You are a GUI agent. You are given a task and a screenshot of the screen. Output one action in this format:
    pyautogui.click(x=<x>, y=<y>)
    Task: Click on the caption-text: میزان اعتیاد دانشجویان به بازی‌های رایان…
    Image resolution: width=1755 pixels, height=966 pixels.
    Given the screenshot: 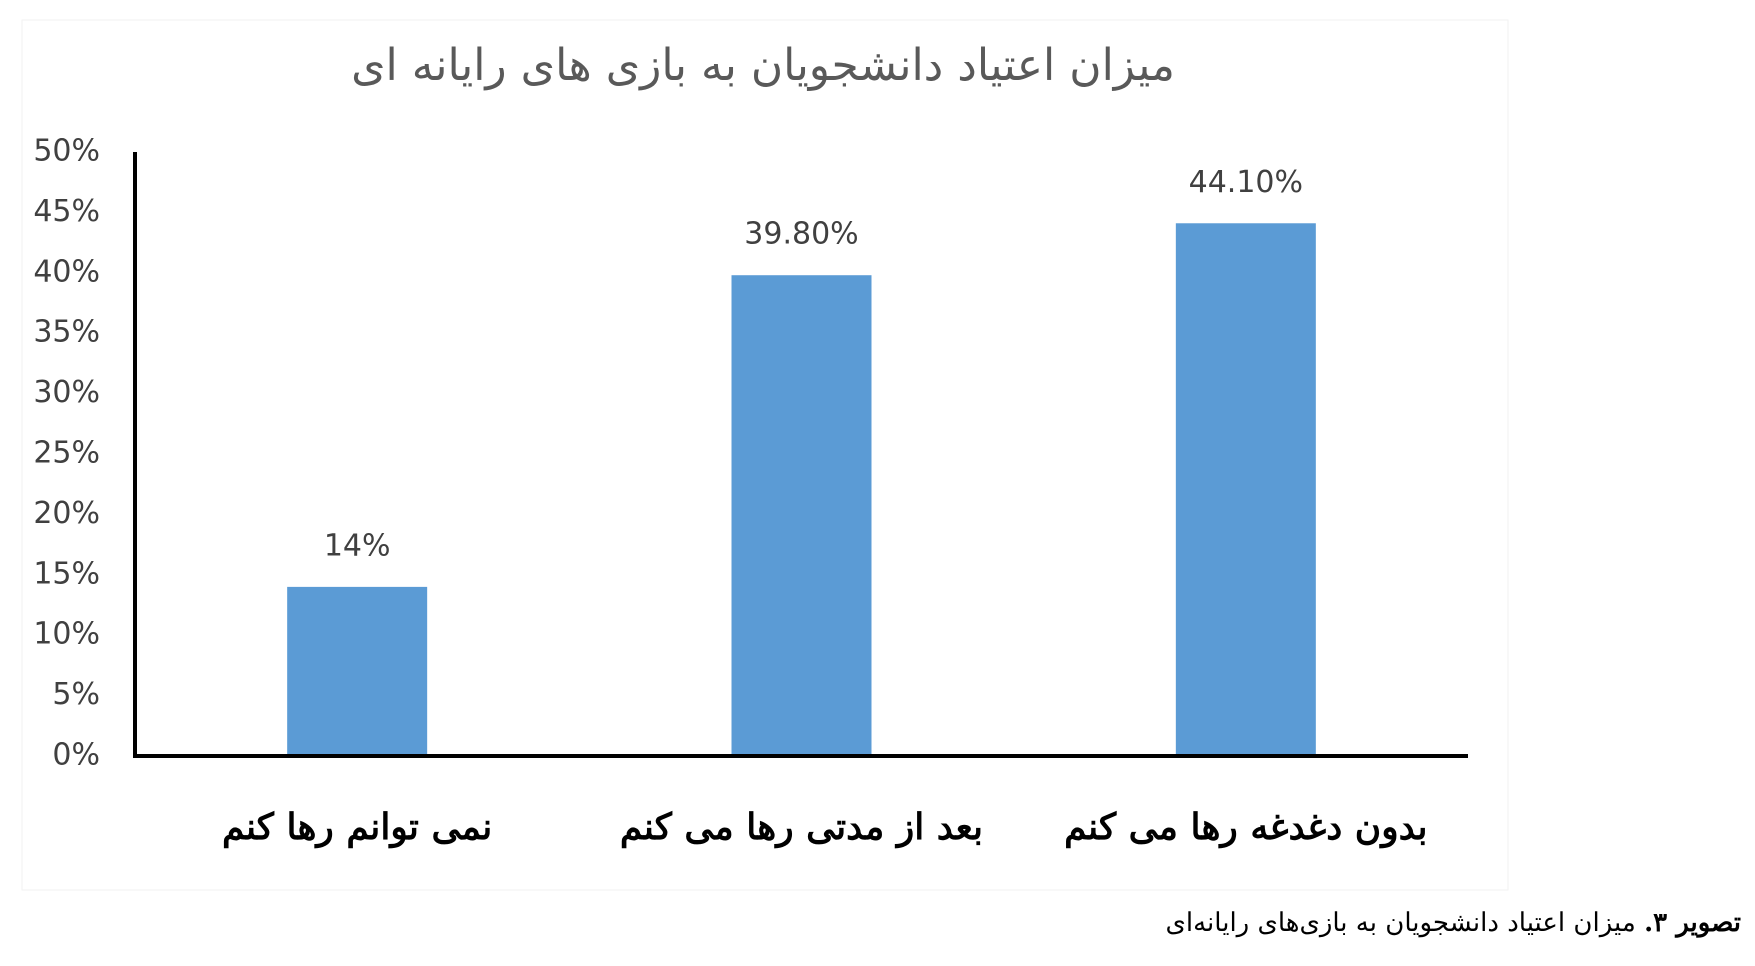 What is the action you would take?
    pyautogui.click(x=1400, y=923)
    